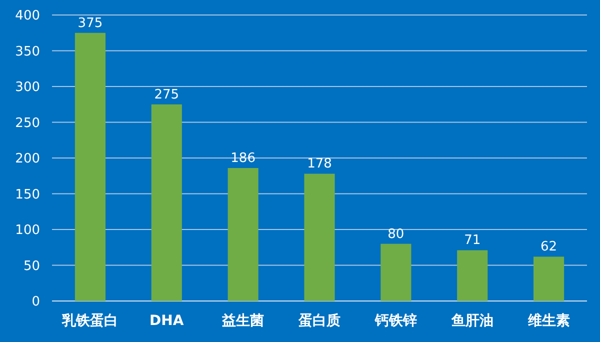  I want to click on data-label: 80, so click(396, 234).